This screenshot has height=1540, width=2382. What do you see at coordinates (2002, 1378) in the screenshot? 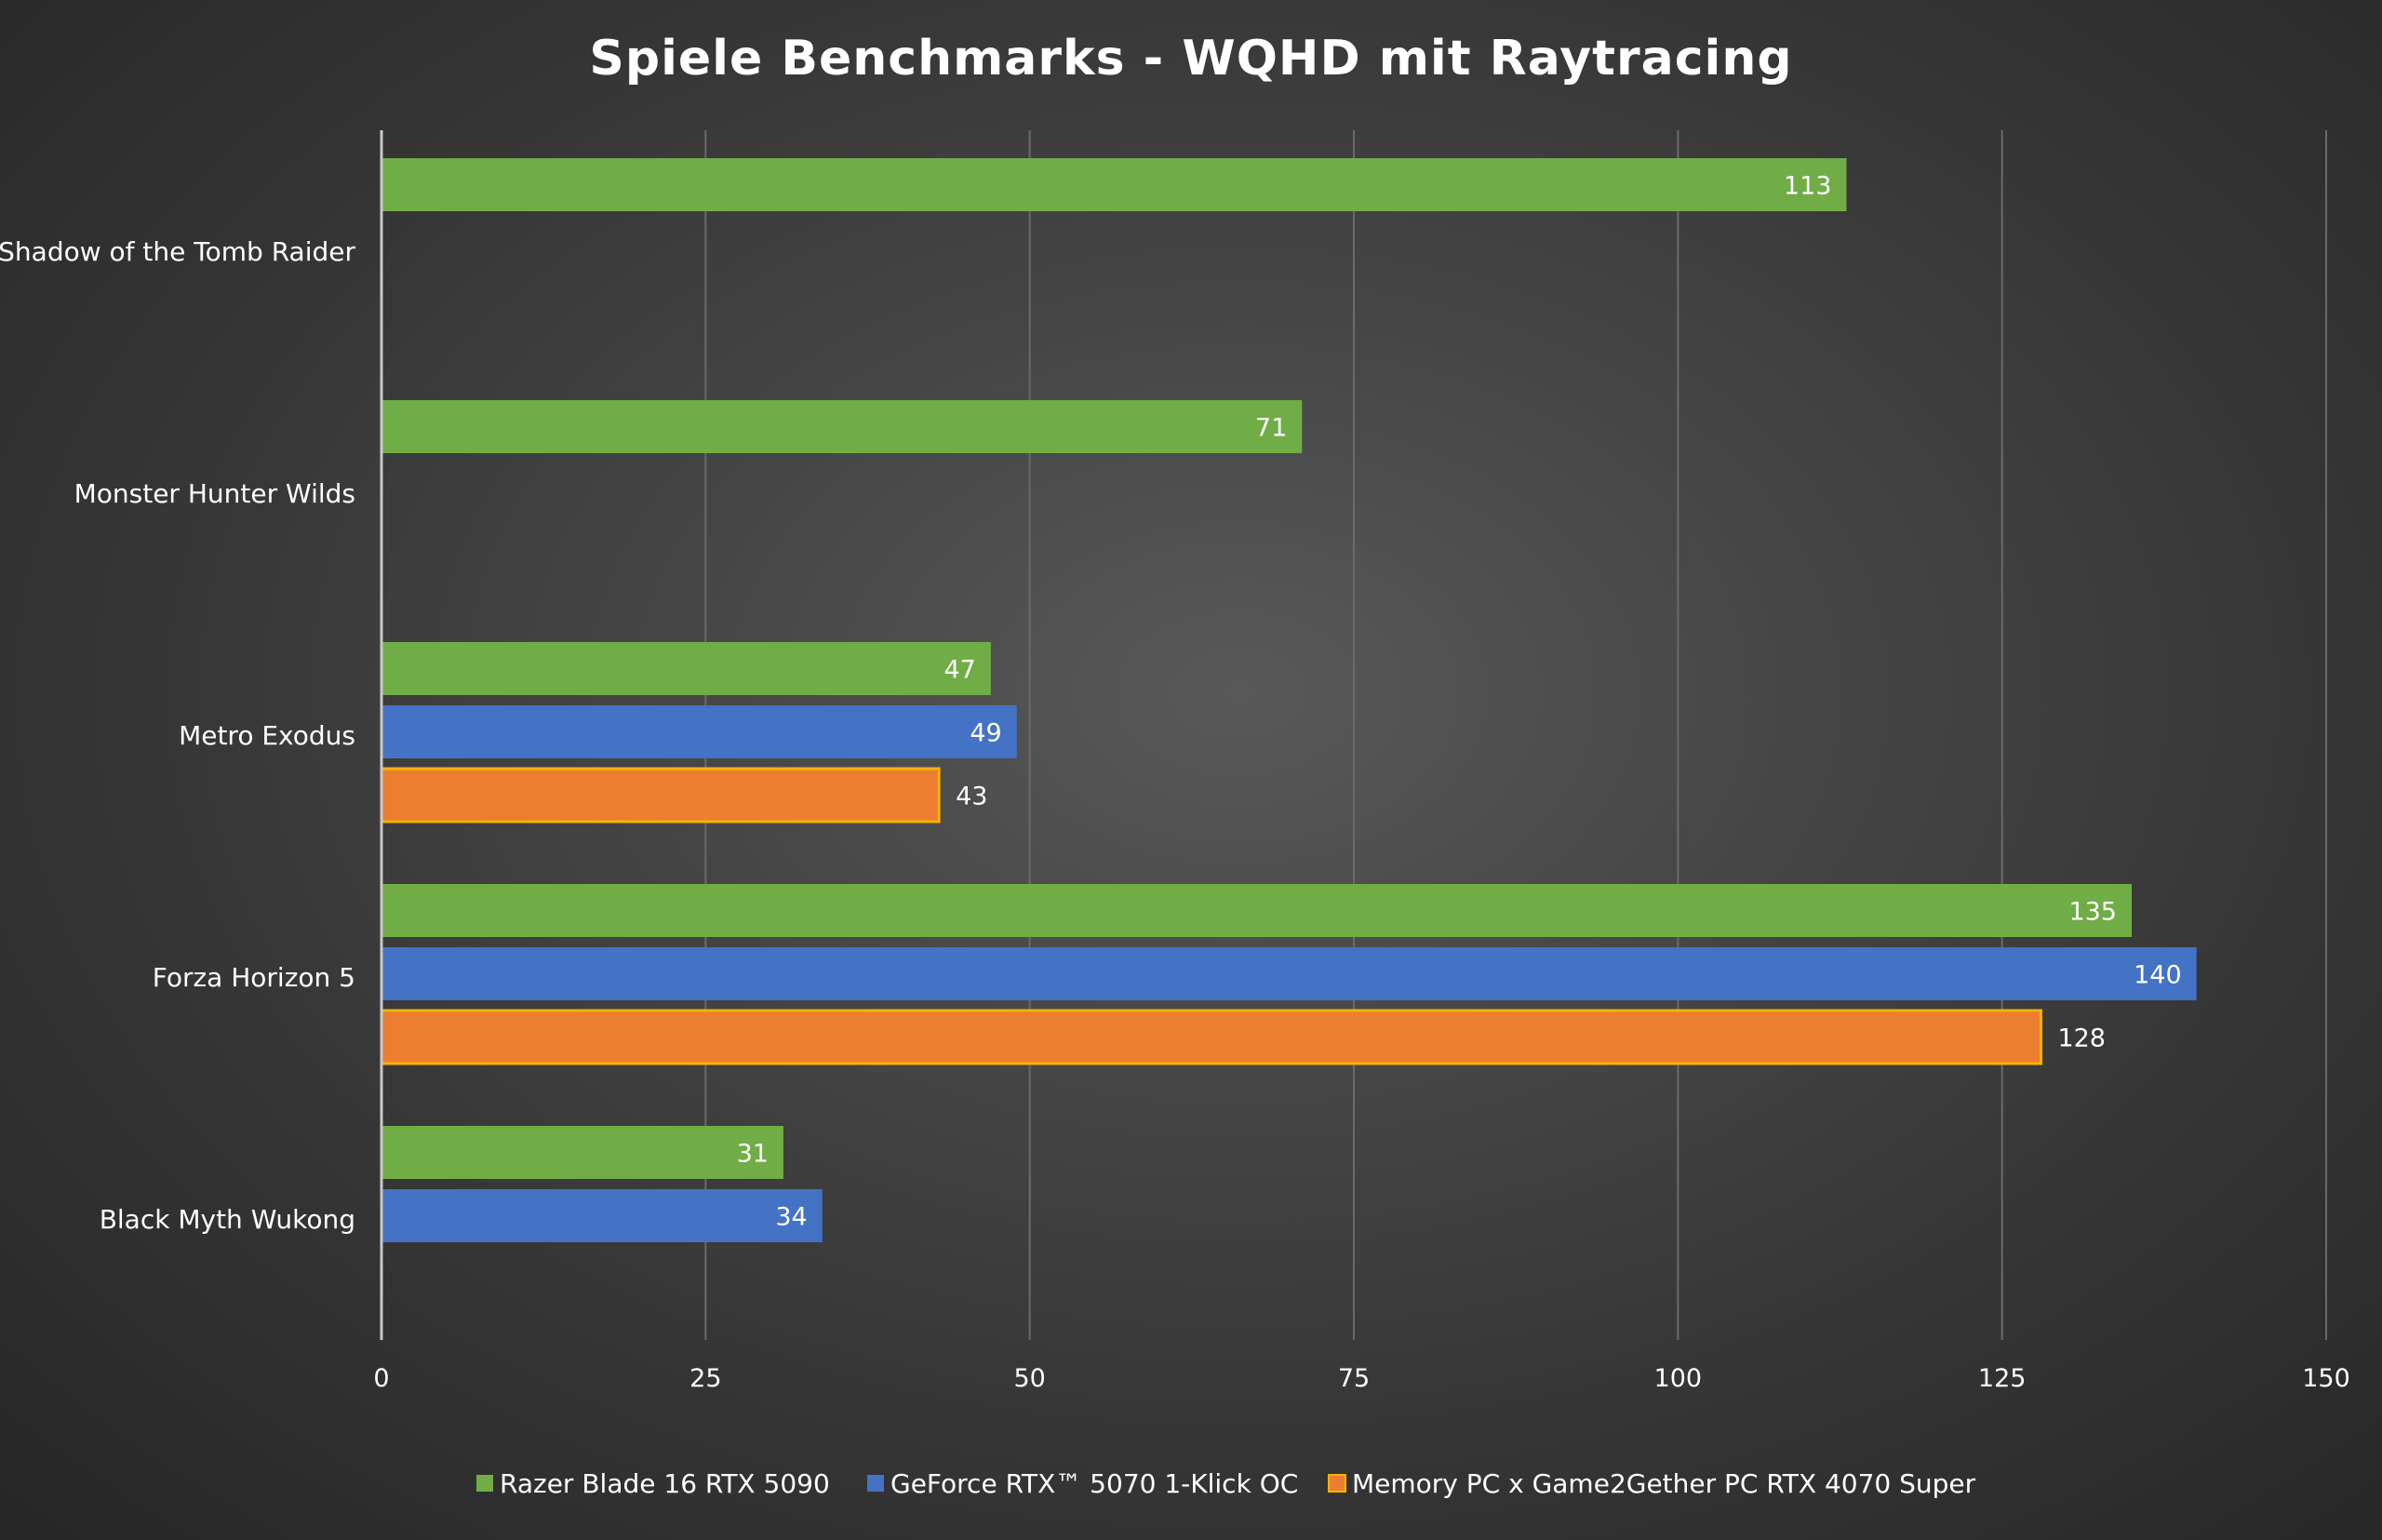
I see `x-tick-label: 125` at bounding box center [2002, 1378].